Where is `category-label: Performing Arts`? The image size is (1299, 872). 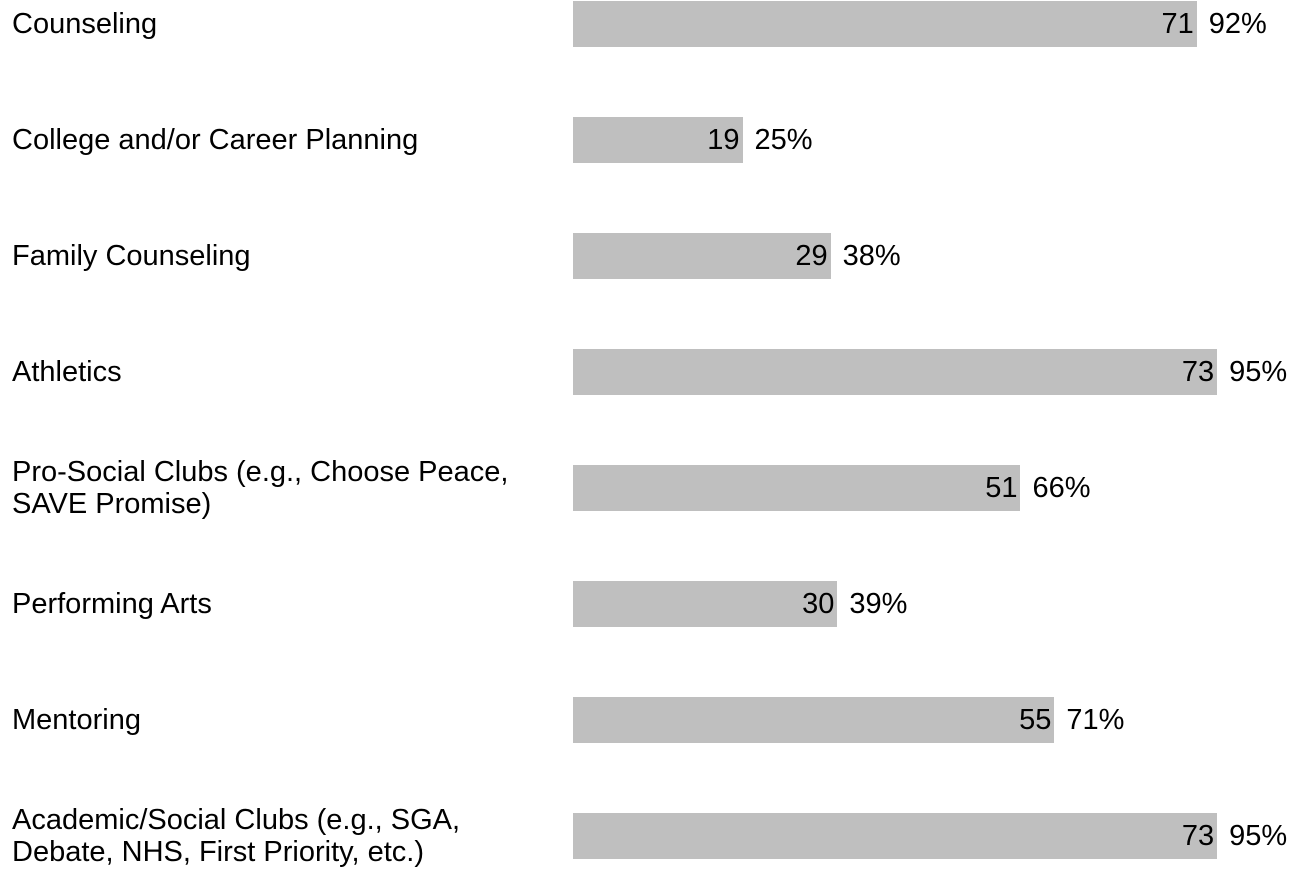 category-label: Performing Arts is located at coordinates (112, 604).